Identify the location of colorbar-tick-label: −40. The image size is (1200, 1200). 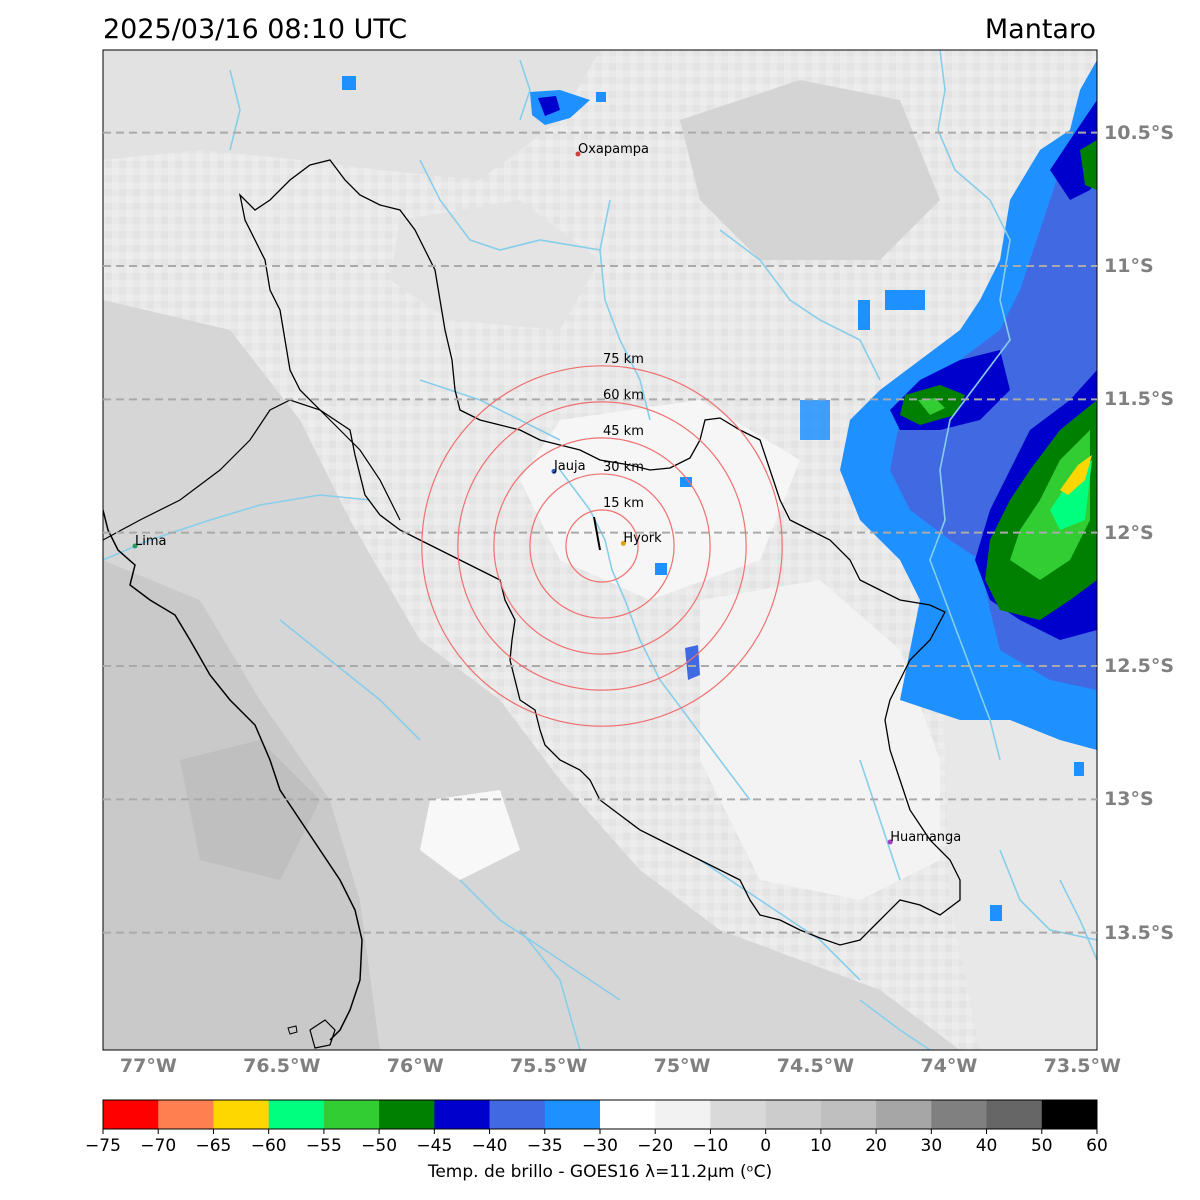
(489, 1146).